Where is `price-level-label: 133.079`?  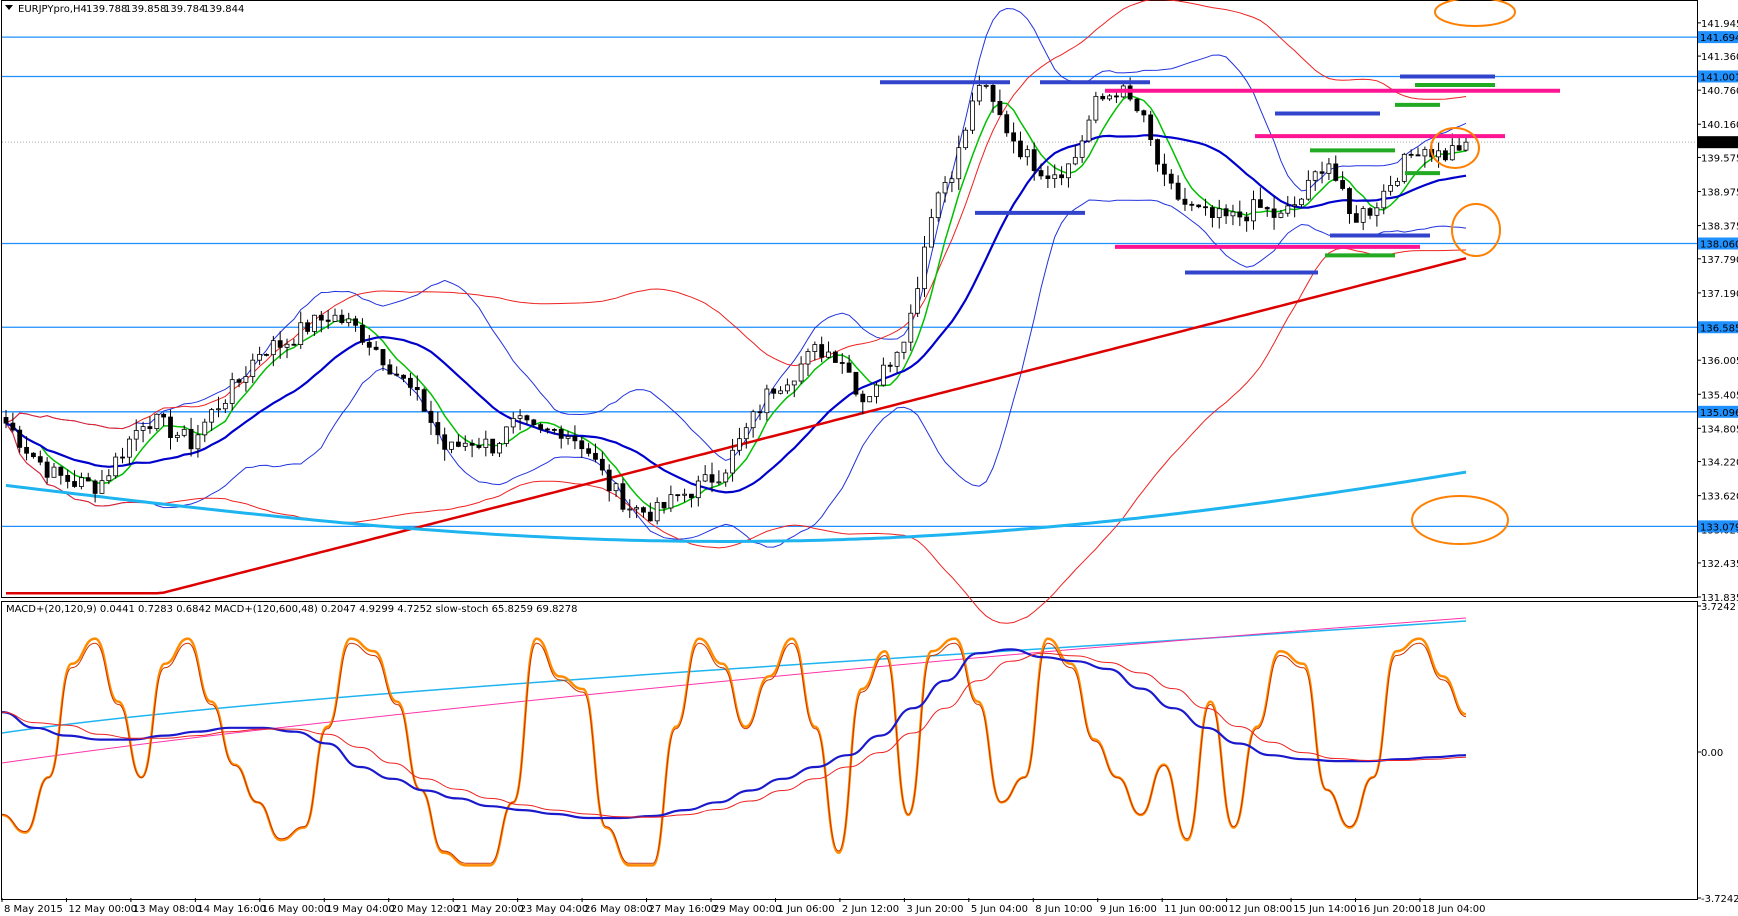 price-level-label: 133.079 is located at coordinates (1719, 527).